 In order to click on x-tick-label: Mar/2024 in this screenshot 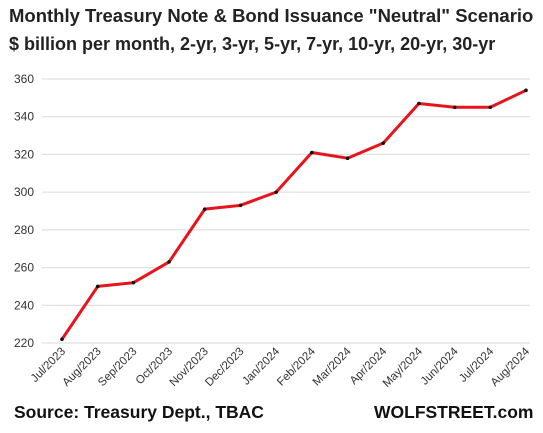, I will do `click(332, 366)`.